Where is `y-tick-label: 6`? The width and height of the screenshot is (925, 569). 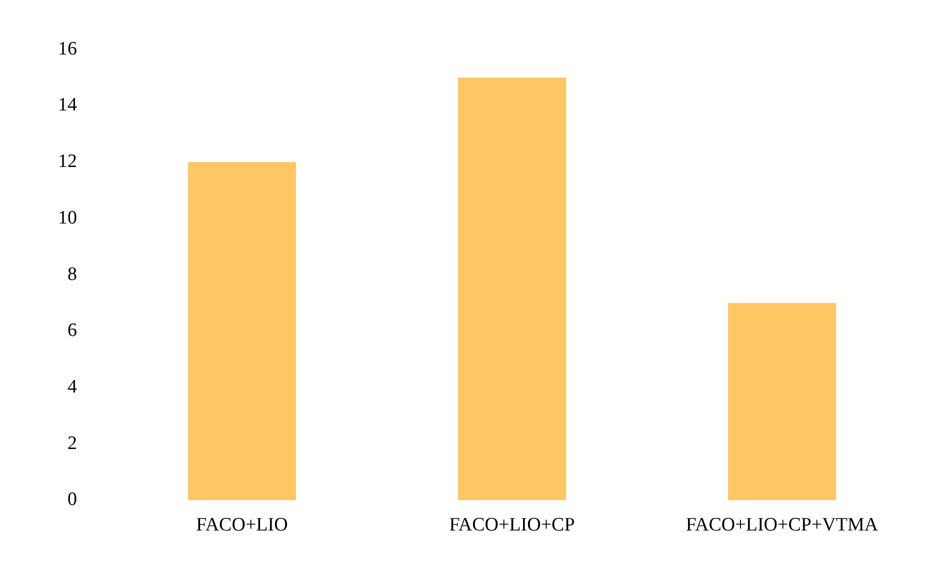 y-tick-label: 6 is located at coordinates (72, 331).